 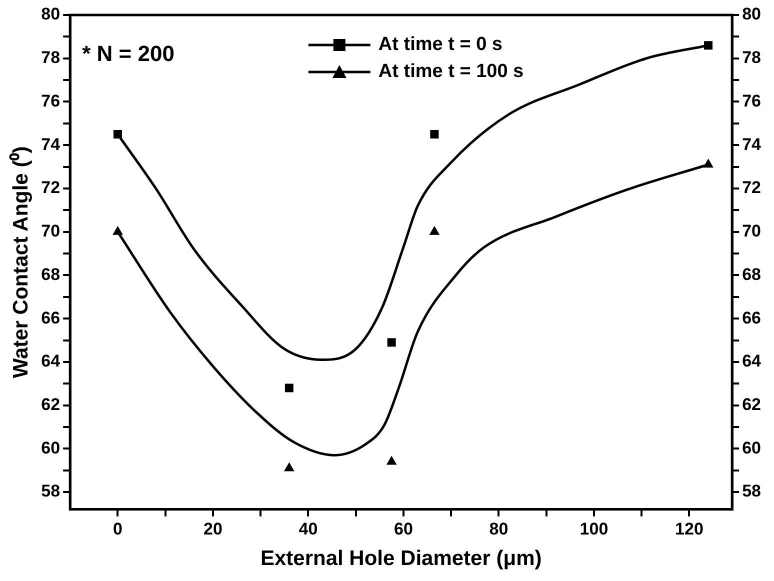 What do you see at coordinates (51, 144) in the screenshot?
I see `y-tick-label: 74` at bounding box center [51, 144].